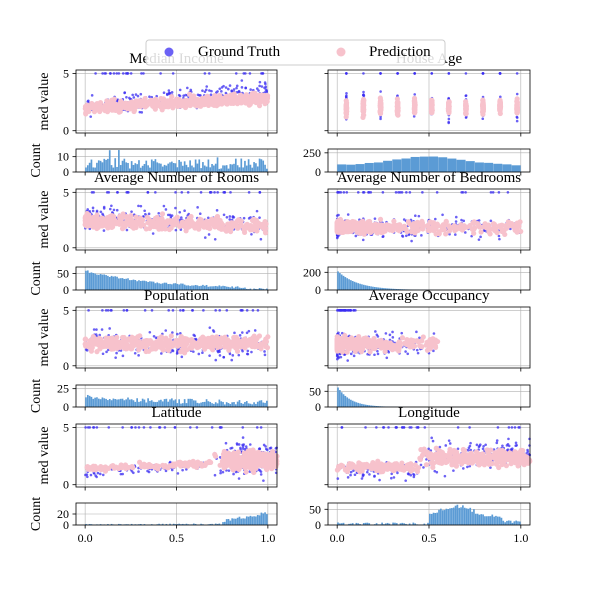  Describe the element at coordinates (44, 338) in the screenshot. I see `scatter-ylabel: med value` at that location.